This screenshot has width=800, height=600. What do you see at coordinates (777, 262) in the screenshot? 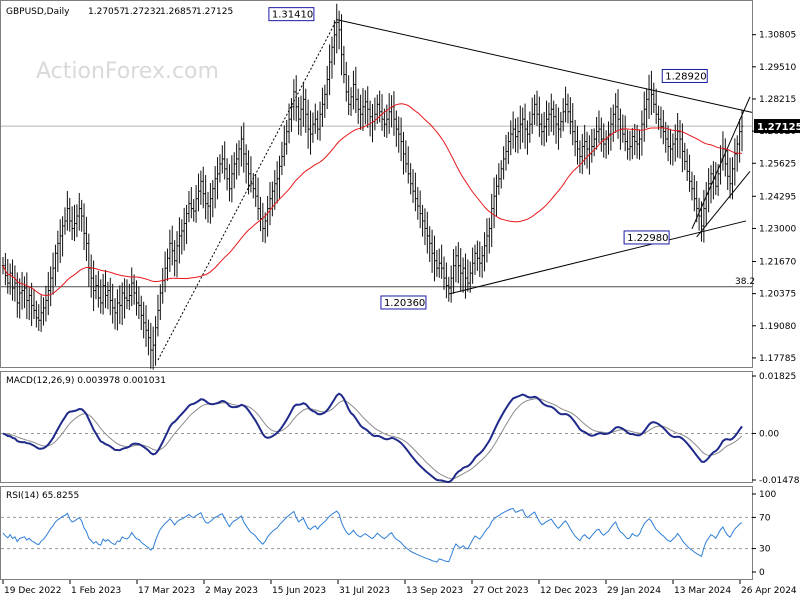
I see `price-tick-label: 1.21670` at bounding box center [777, 262].